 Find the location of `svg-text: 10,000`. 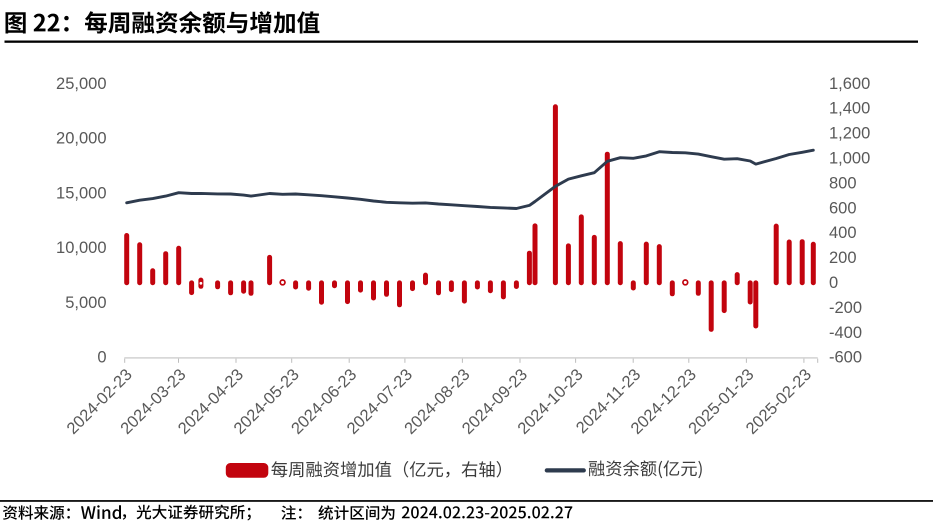

svg-text: 10,000 is located at coordinates (81, 248).